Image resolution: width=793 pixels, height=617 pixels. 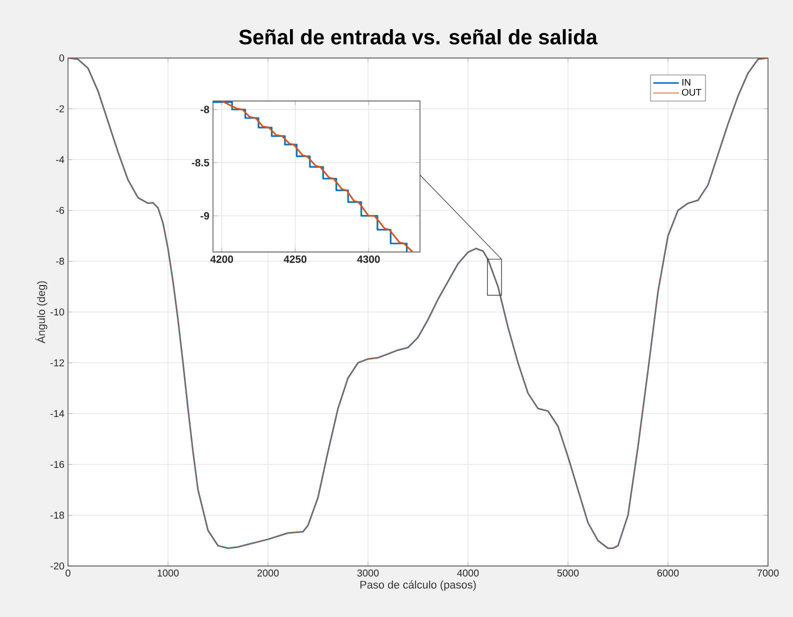 I want to click on x-tick-label: 0, so click(x=68, y=573).